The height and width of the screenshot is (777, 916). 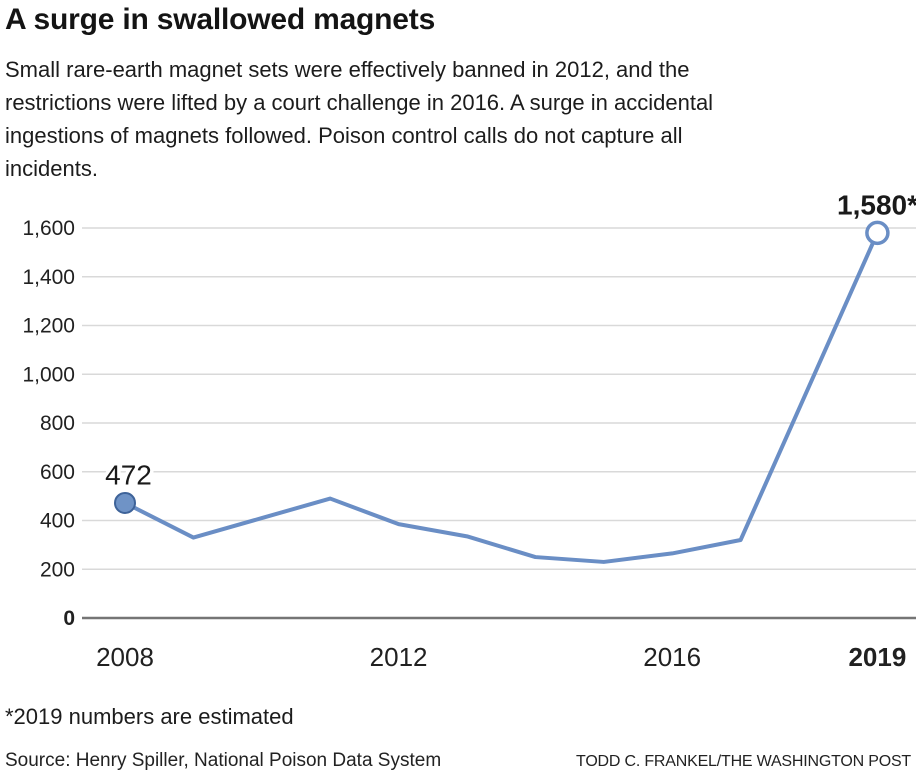 I want to click on y-tick-label: 1,200, so click(x=48, y=326).